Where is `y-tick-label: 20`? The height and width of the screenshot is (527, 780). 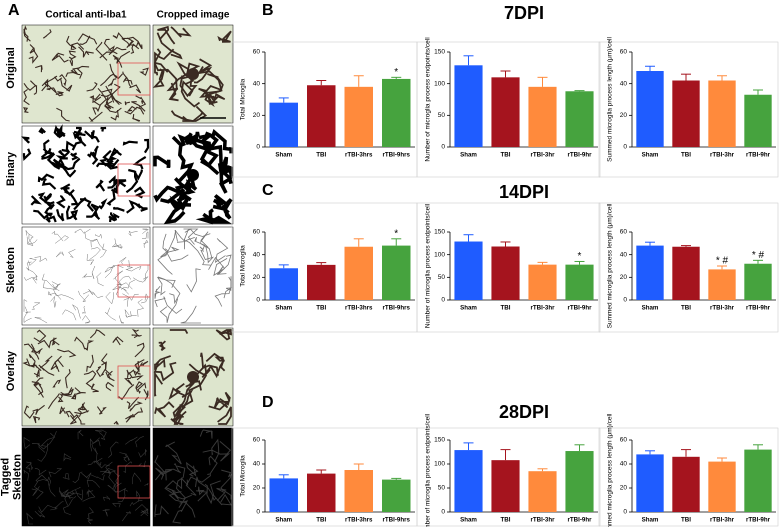 y-tick-label: 20 is located at coordinates (624, 488).